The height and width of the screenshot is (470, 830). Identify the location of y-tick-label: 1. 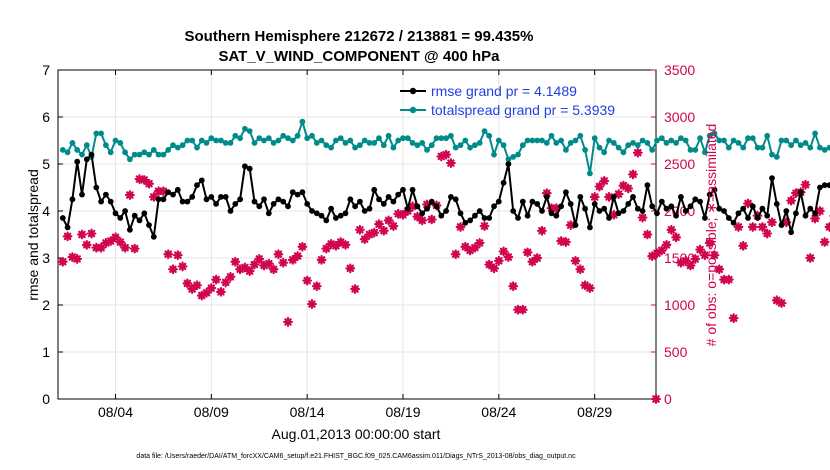
(46, 352).